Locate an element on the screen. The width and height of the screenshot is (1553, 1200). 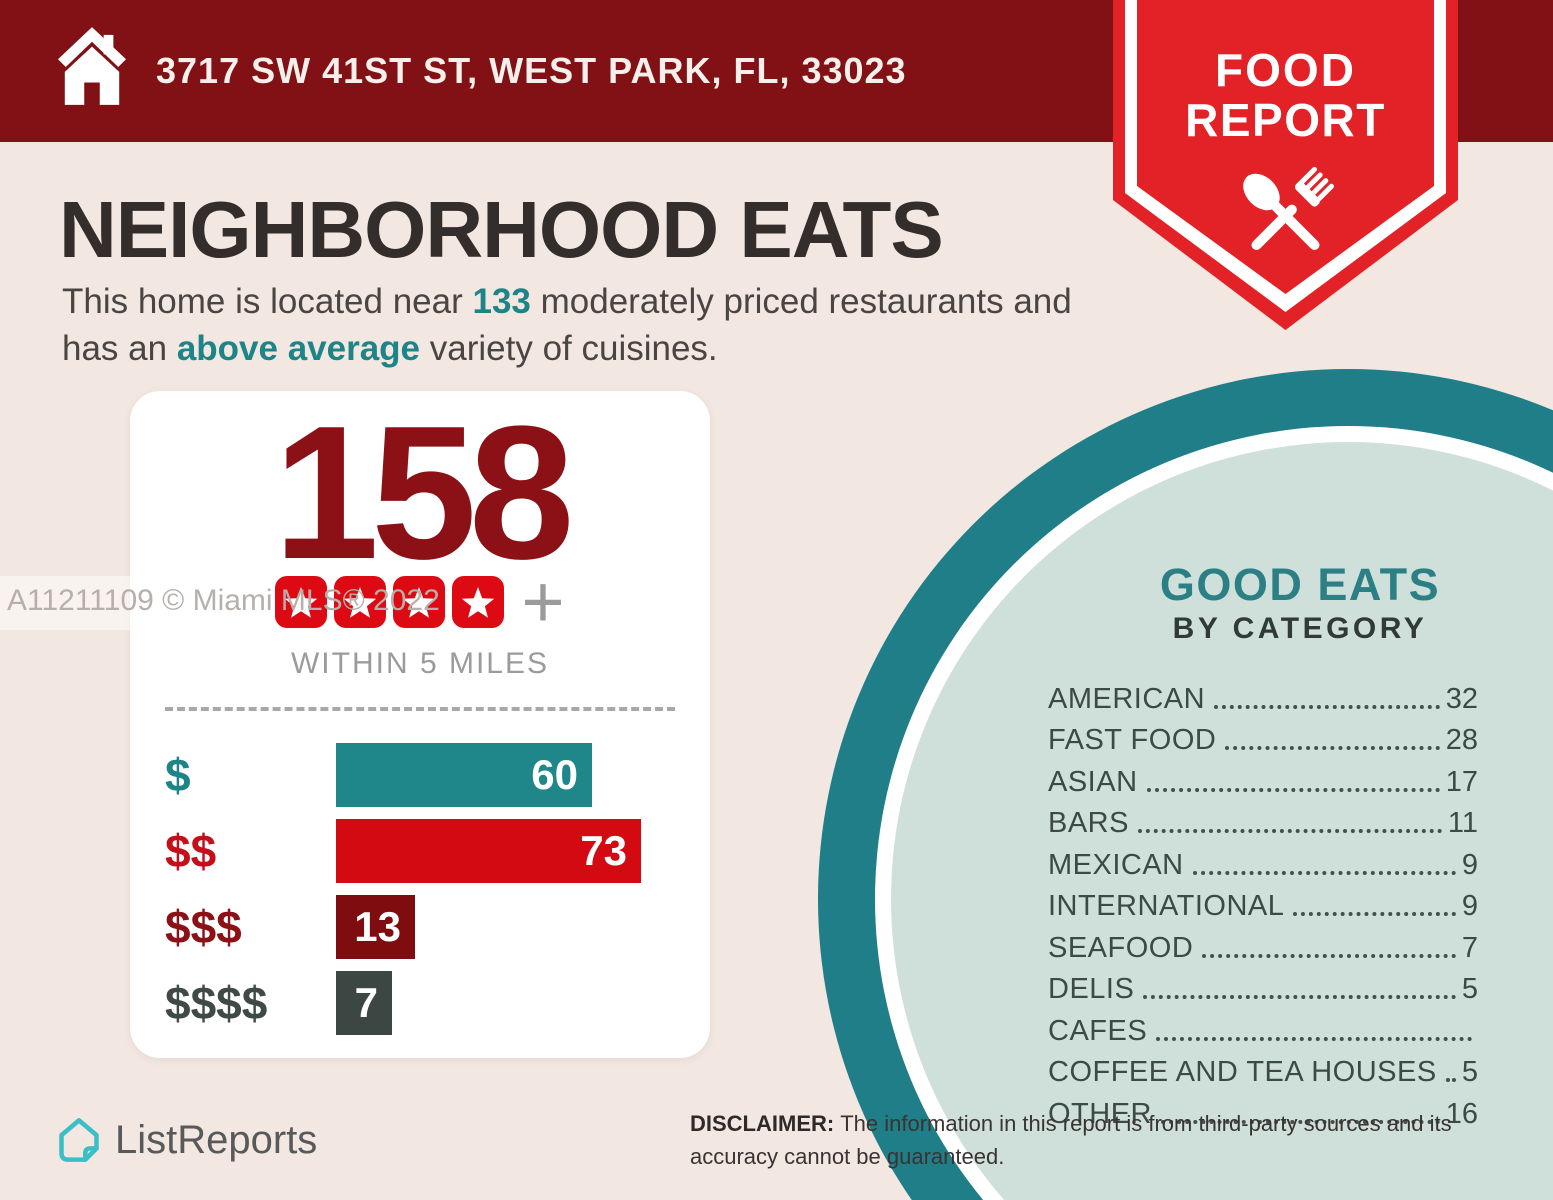
category-label: SEAFOOD is located at coordinates (1121, 947).